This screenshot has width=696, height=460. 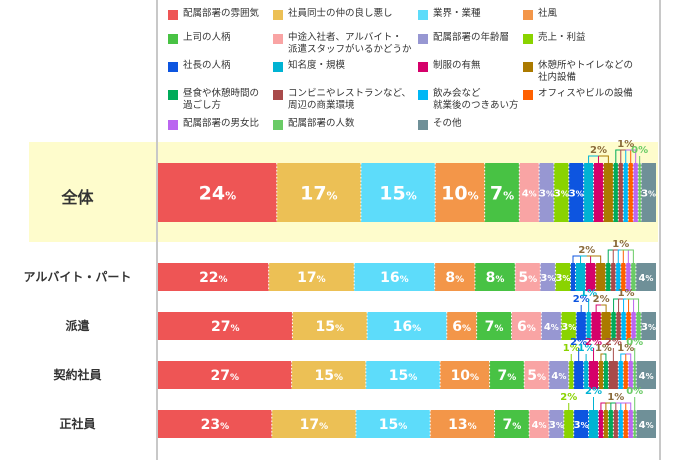 What do you see at coordinates (526, 327) in the screenshot?
I see `data-label: 6%` at bounding box center [526, 327].